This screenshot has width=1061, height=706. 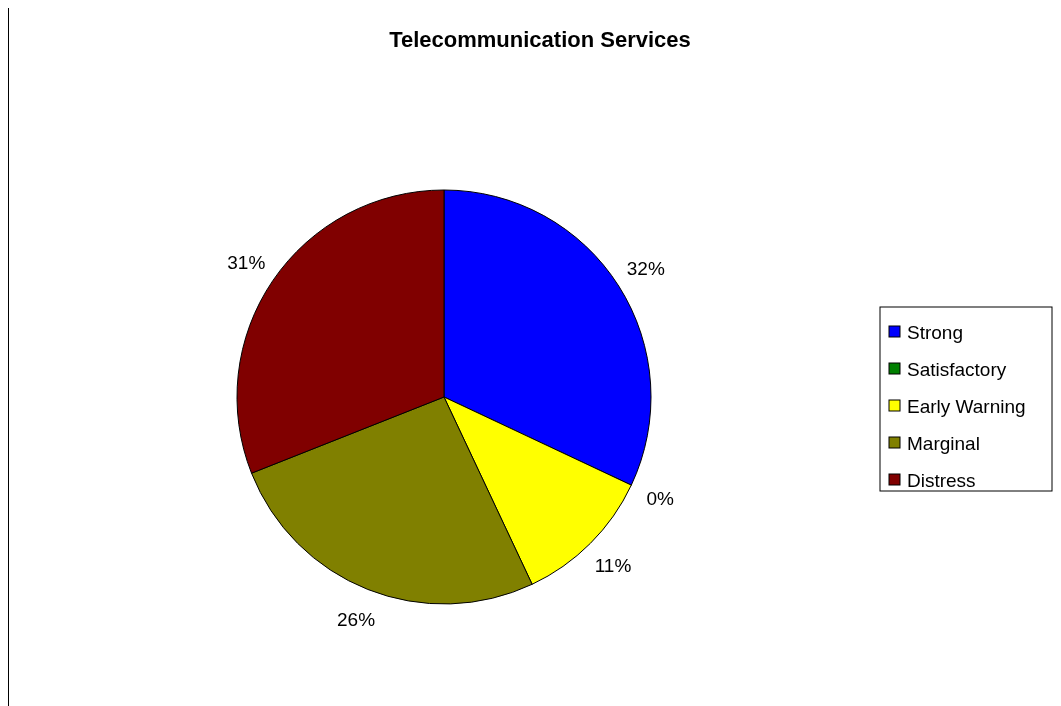 What do you see at coordinates (941, 480) in the screenshot?
I see `legend-label: Distress` at bounding box center [941, 480].